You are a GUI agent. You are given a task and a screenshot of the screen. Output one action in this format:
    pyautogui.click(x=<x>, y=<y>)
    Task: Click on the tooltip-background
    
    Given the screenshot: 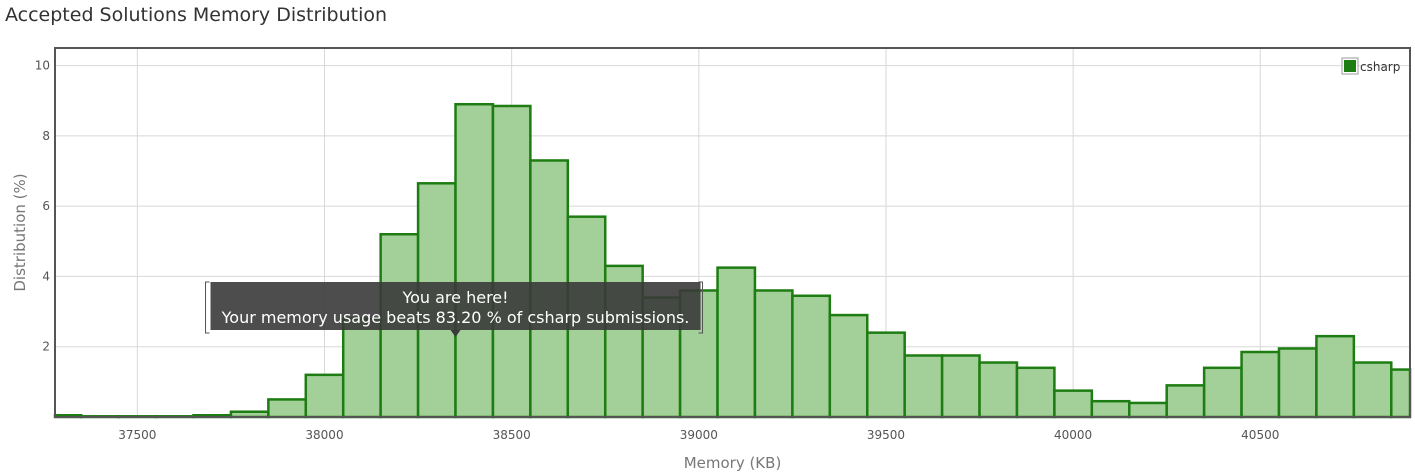 What is the action you would take?
    pyautogui.click(x=455, y=306)
    